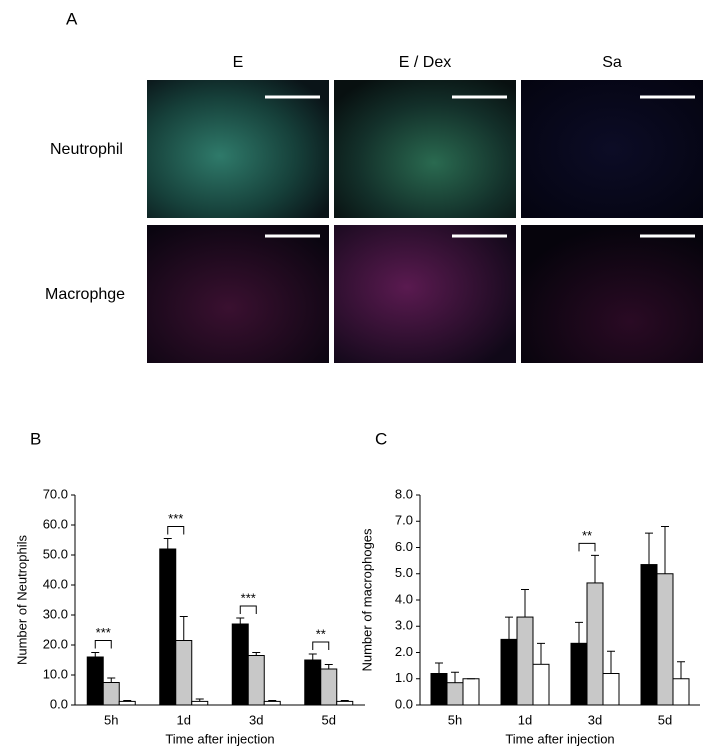  I want to click on y-tick-label: 40.0, so click(55, 583).